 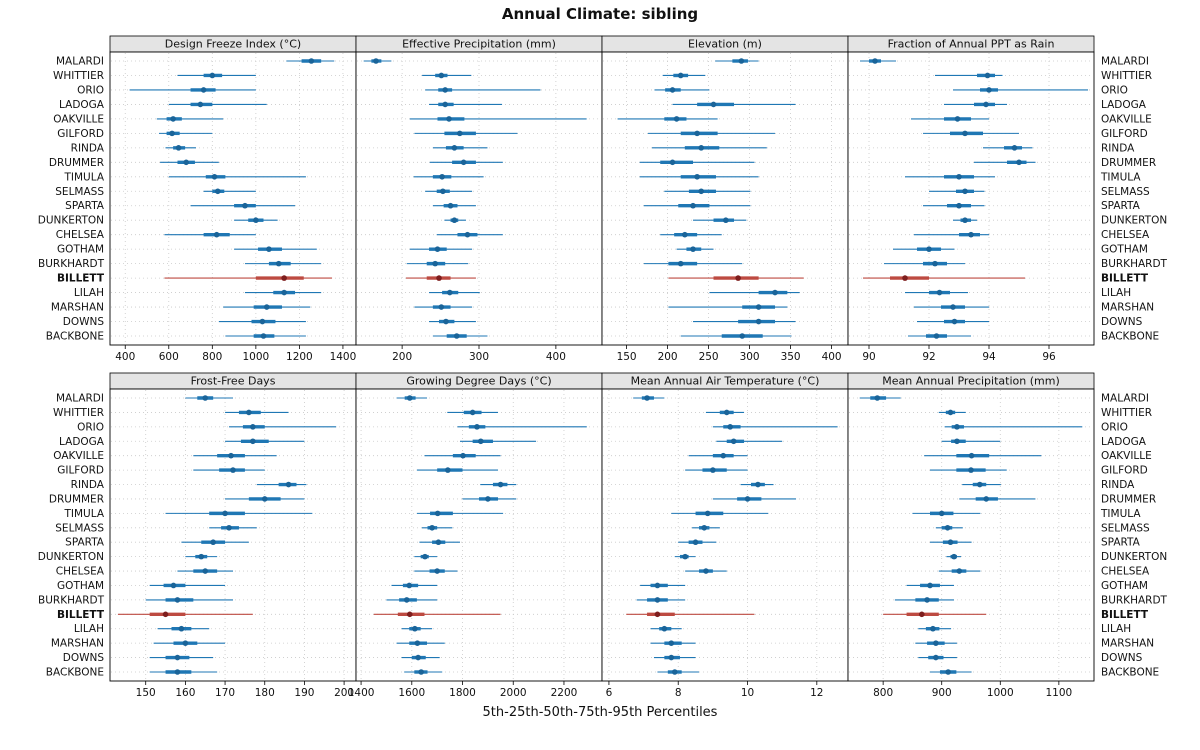 What do you see at coordinates (262, 321) in the screenshot?
I see `percentile-marks-downs` at bounding box center [262, 321].